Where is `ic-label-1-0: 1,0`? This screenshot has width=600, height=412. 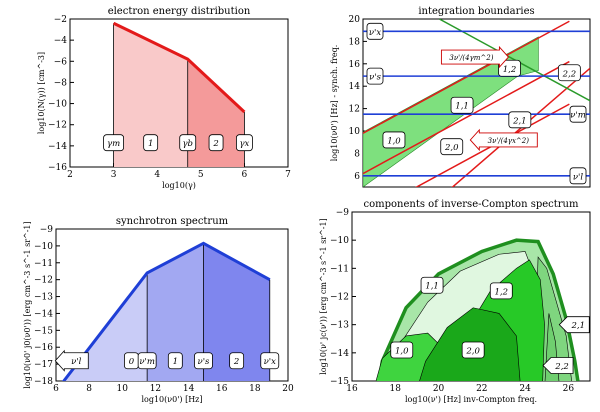
ic-label-1-0: 1,0 is located at coordinates (402, 352).